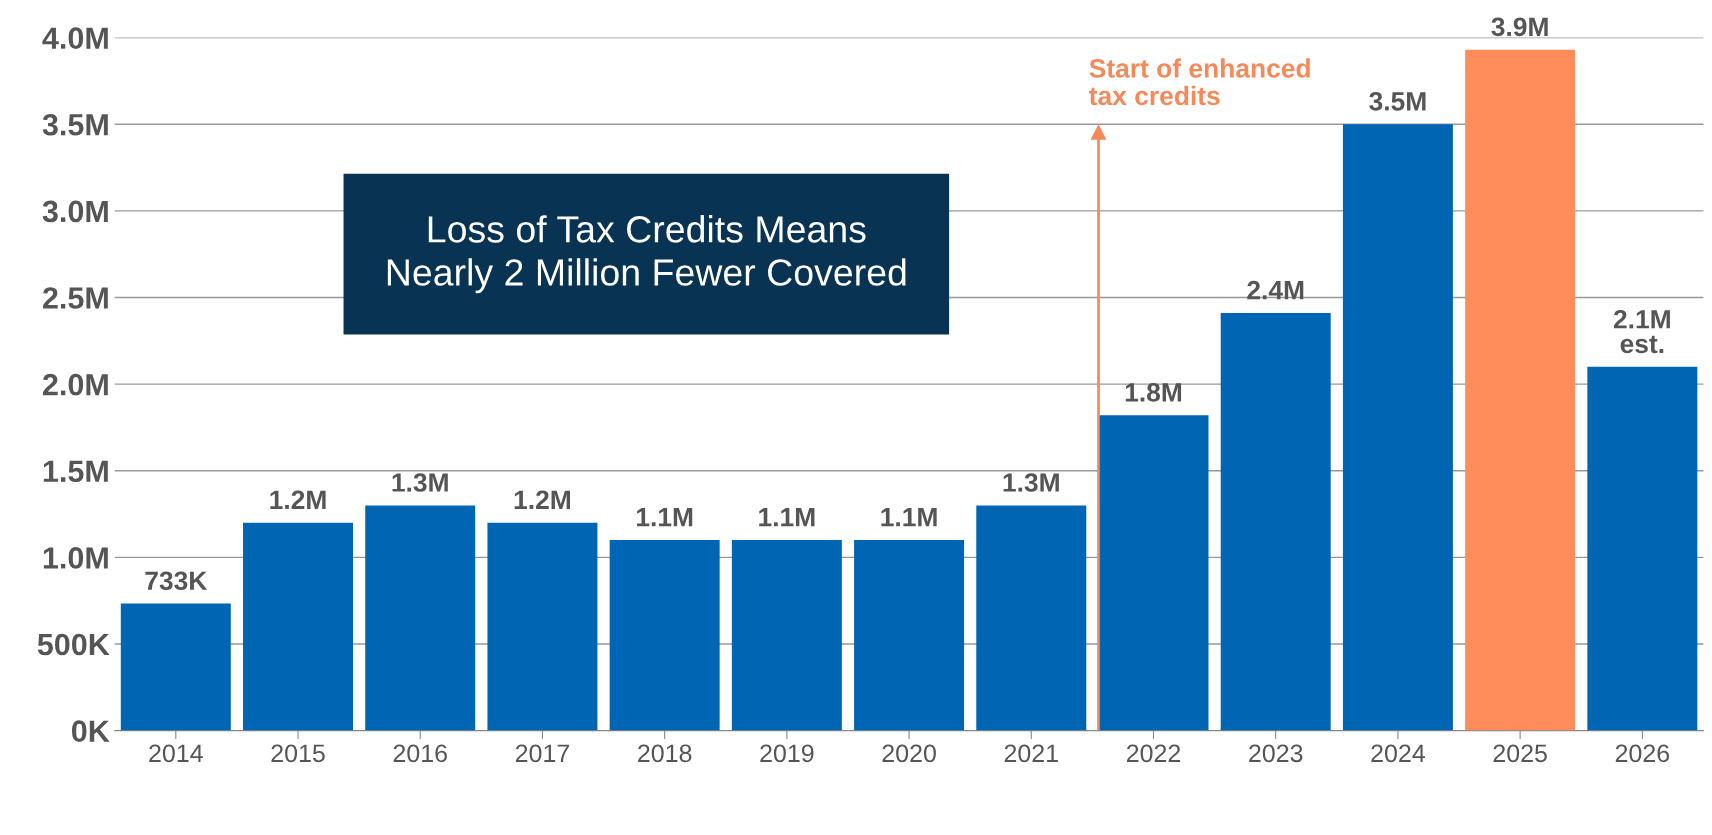  What do you see at coordinates (75, 384) in the screenshot?
I see `y-tick-label: 2.0M` at bounding box center [75, 384].